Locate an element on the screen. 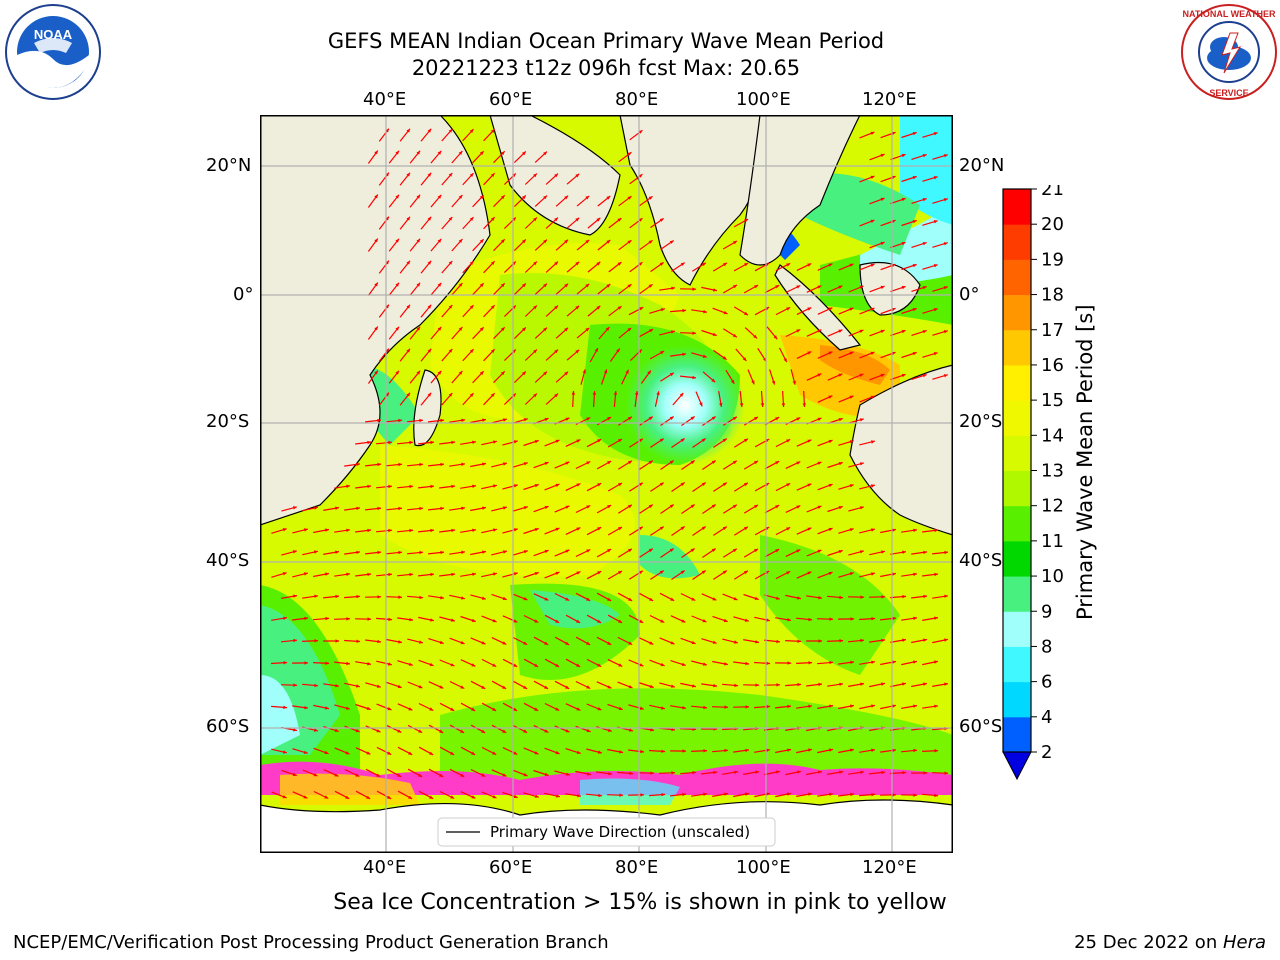 This screenshot has height=960, width=1280. lat-label-left: 20°S is located at coordinates (228, 421).